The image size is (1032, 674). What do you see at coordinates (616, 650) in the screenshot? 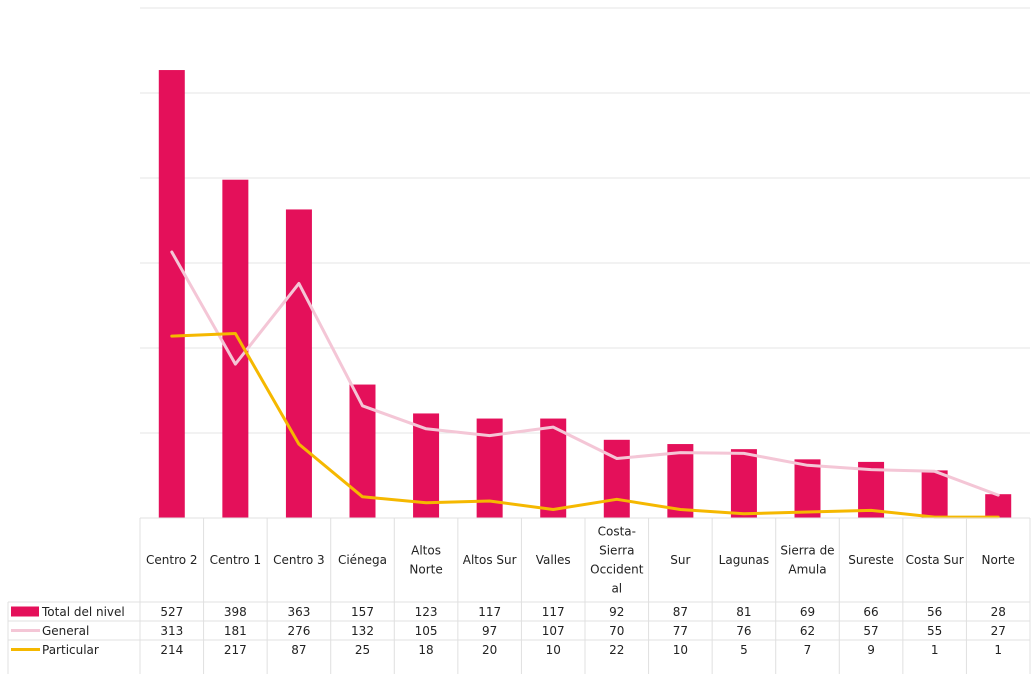
I see `data-label: 22` at bounding box center [616, 650].